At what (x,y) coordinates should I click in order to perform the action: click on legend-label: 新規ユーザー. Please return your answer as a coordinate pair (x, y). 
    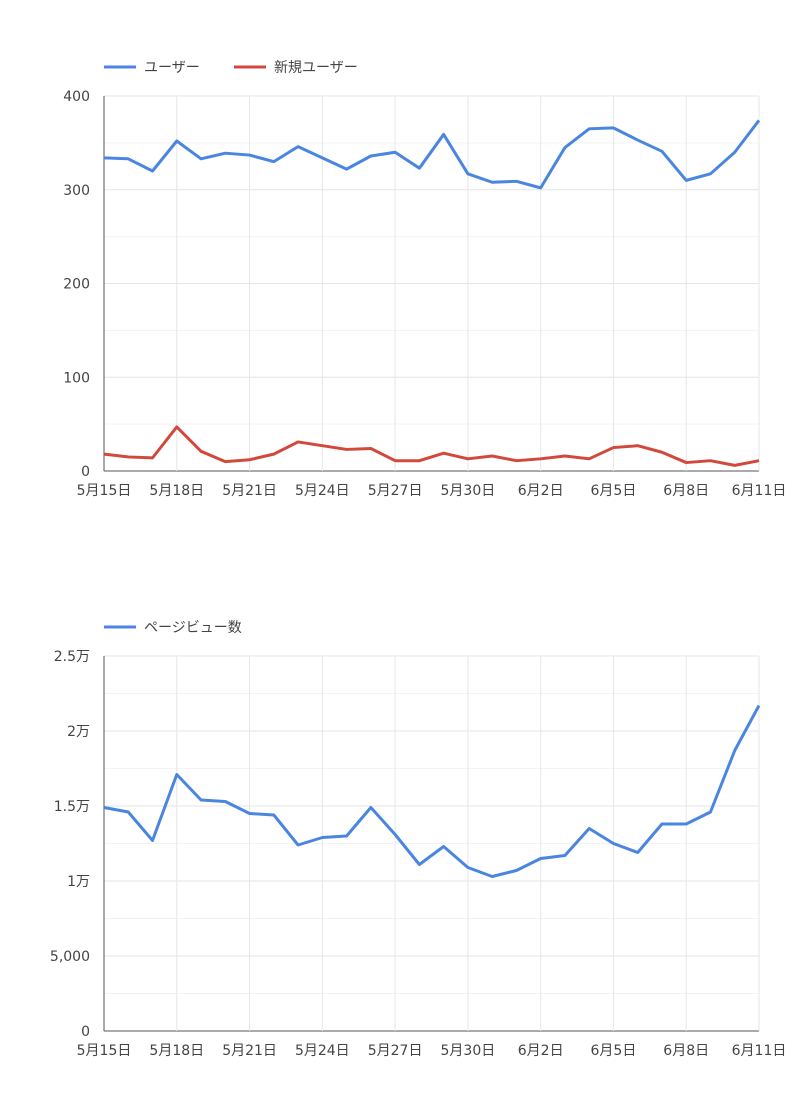
    Looking at the image, I should click on (316, 68).